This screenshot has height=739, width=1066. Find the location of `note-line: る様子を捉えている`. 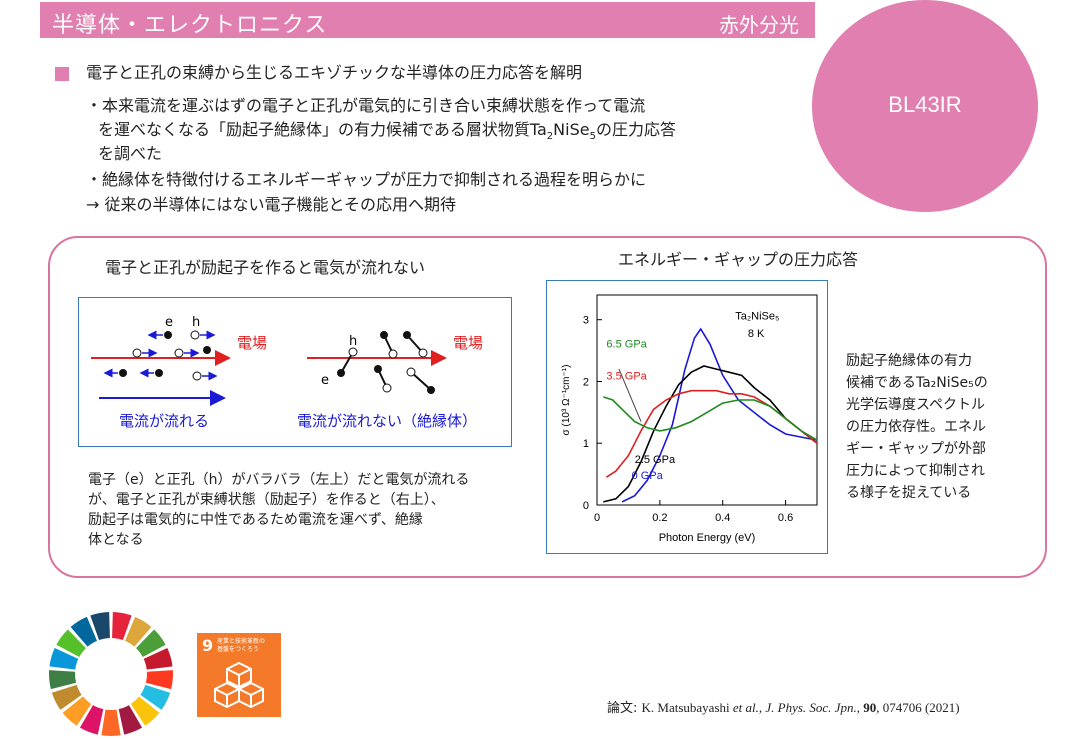

note-line: る様子を捉えている is located at coordinates (909, 493).